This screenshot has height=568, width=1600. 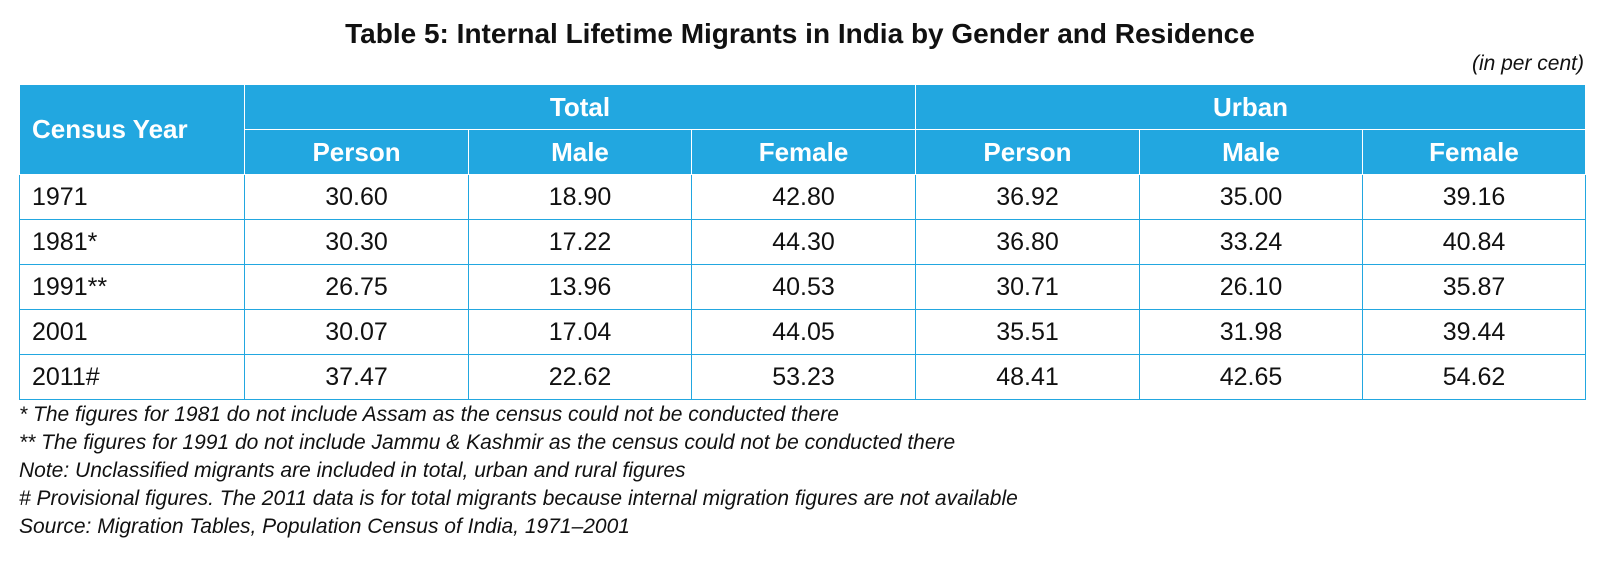 What do you see at coordinates (580, 332) in the screenshot?
I see `cell-total-male: 17.04` at bounding box center [580, 332].